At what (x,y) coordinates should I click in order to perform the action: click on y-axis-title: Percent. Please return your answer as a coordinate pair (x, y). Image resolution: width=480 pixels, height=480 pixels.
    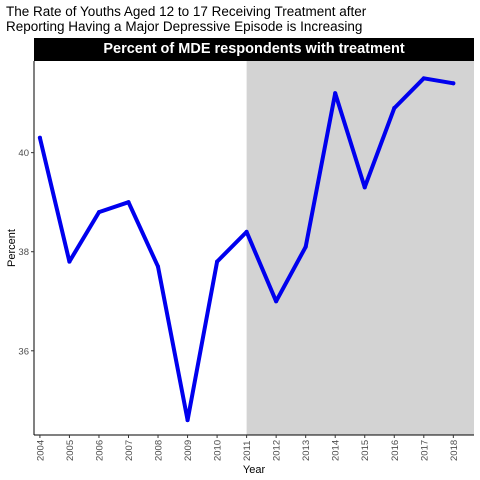
    Looking at the image, I should click on (12, 248).